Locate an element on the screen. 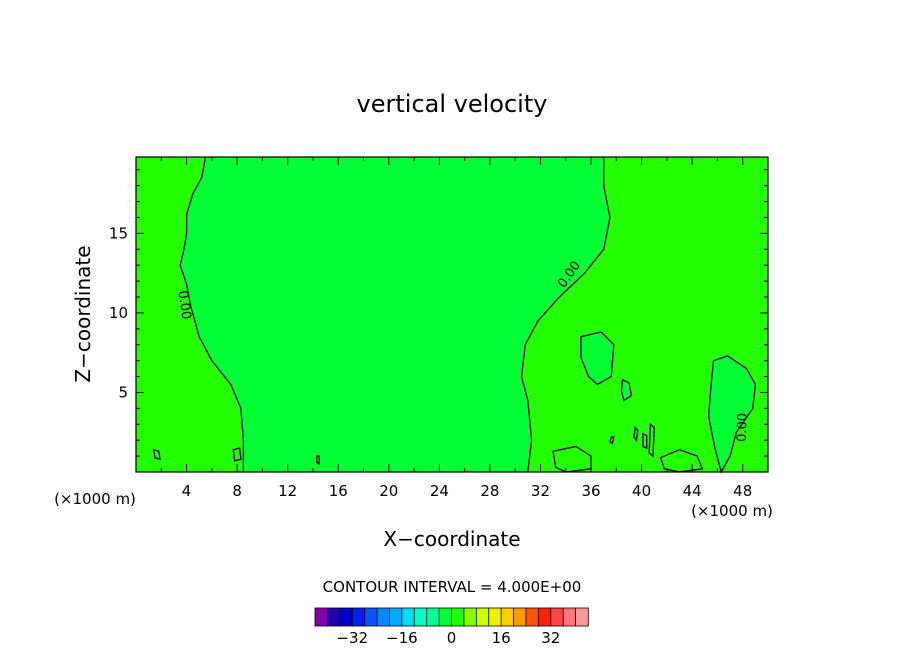  contour-right-zero-line is located at coordinates (565, 315).